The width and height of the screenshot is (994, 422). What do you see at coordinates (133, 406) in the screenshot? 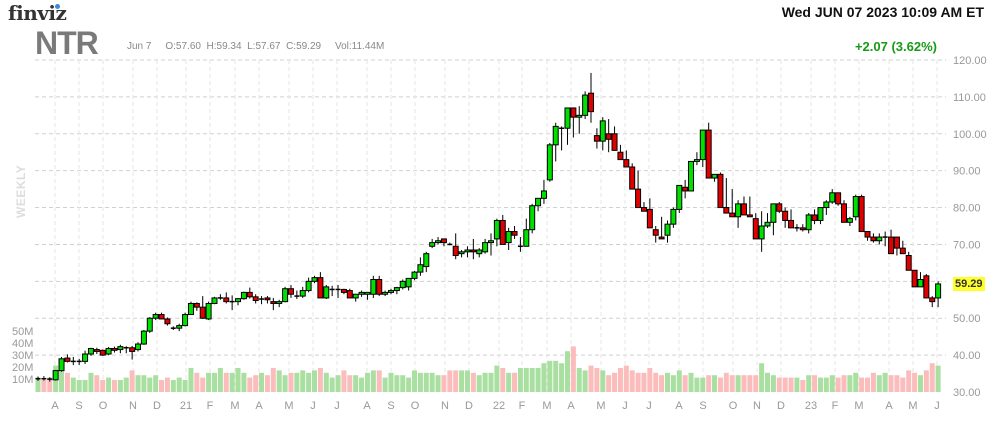
I see `x-axis-label: N` at bounding box center [133, 406].